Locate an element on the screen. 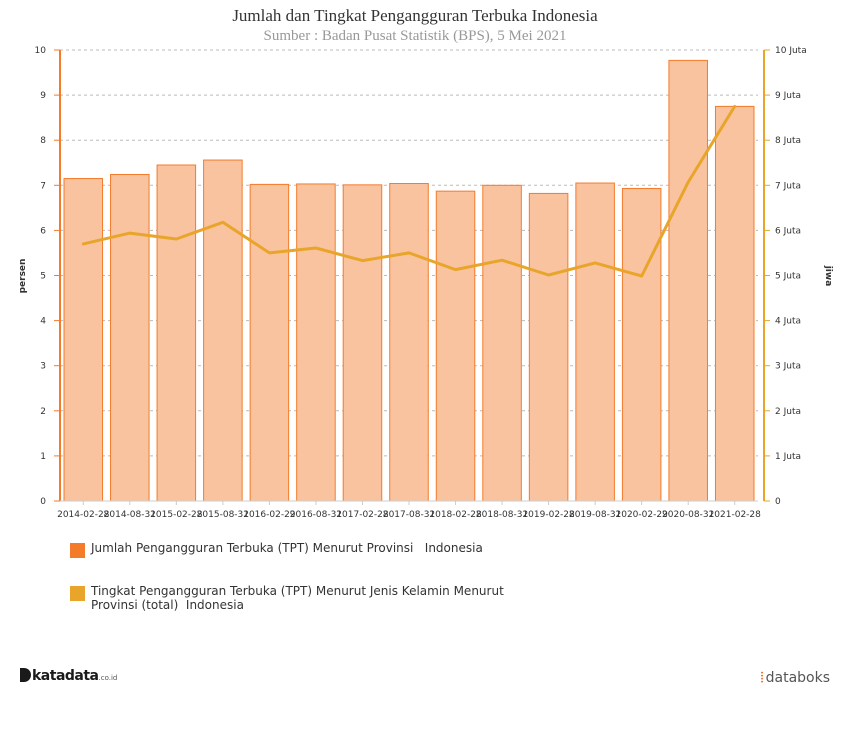 This screenshot has height=732, width=850. left-axis-title: persen is located at coordinates (23, 276).